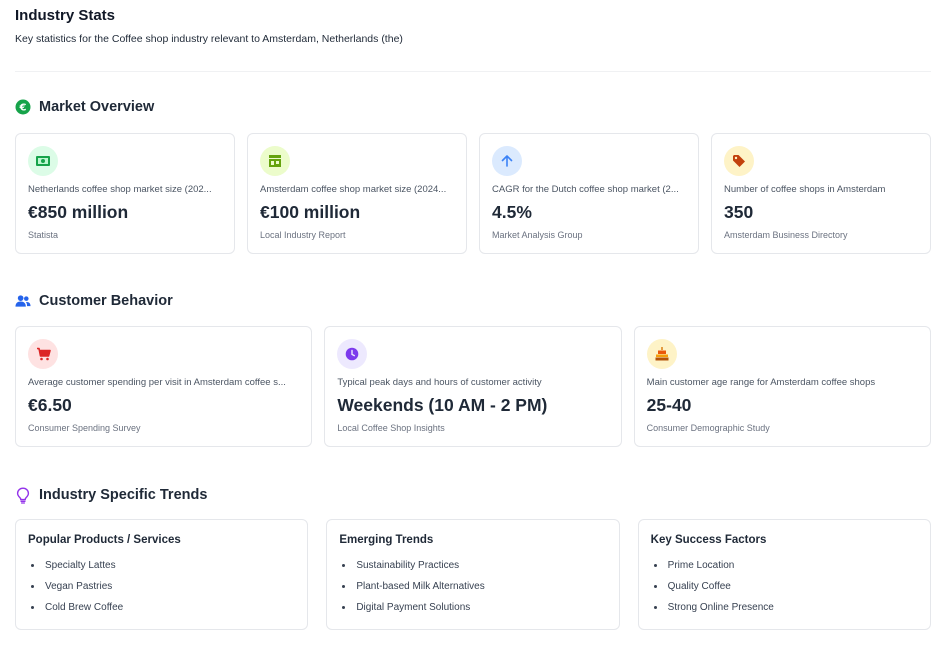 The image size is (948, 651). What do you see at coordinates (473, 71) in the screenshot?
I see `header-divider` at bounding box center [473, 71].